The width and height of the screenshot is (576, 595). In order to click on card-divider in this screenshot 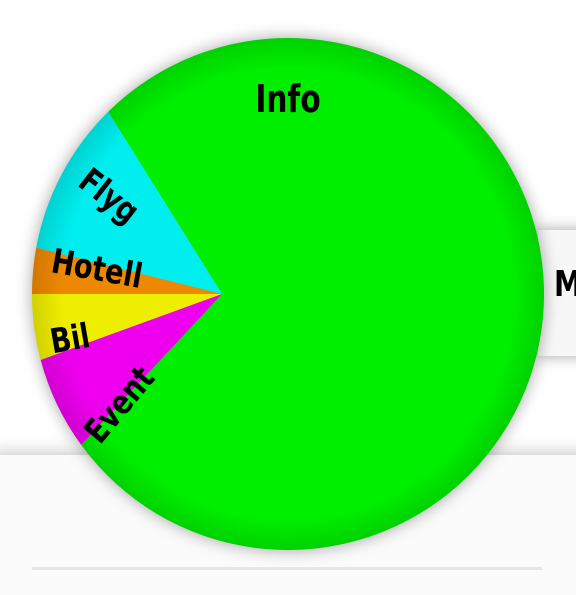, I will do `click(287, 568)`.